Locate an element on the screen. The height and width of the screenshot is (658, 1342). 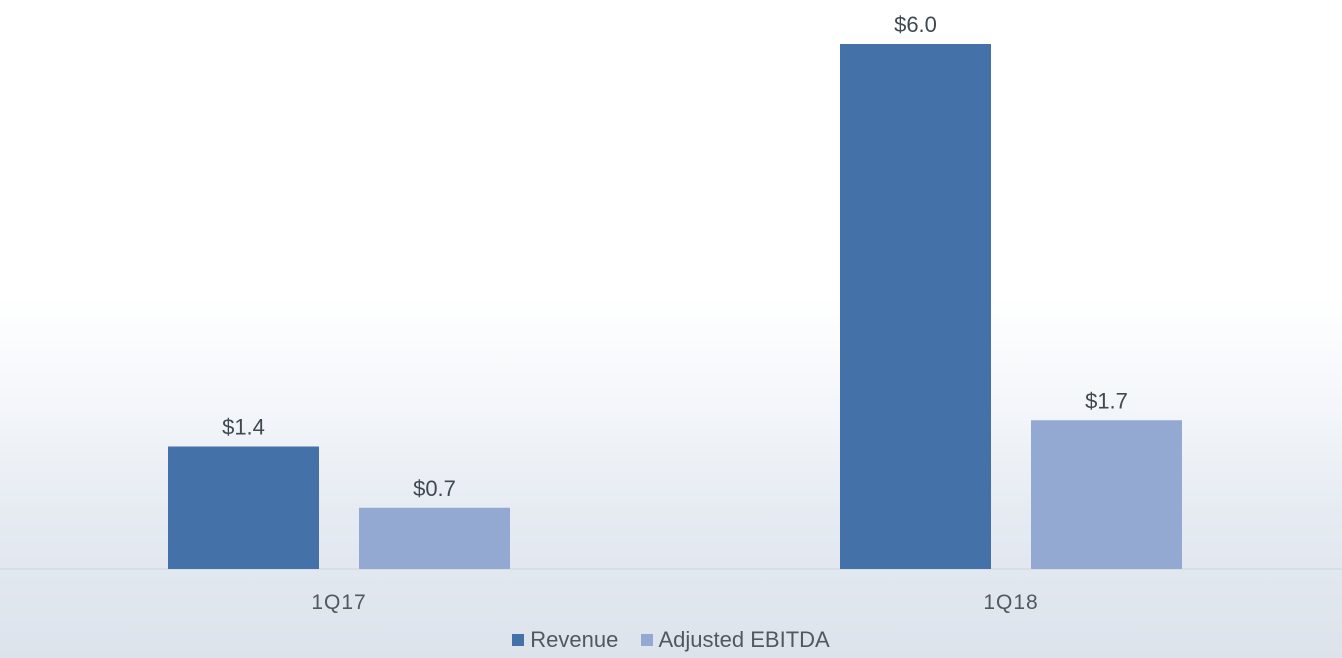
legend: Revenue Adjusted EBITDA is located at coordinates (671, 639).